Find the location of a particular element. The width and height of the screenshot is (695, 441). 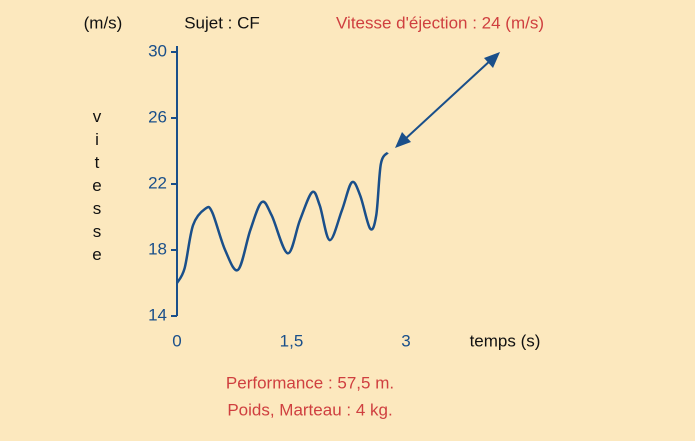

x-tick-label: 3 is located at coordinates (405, 340).